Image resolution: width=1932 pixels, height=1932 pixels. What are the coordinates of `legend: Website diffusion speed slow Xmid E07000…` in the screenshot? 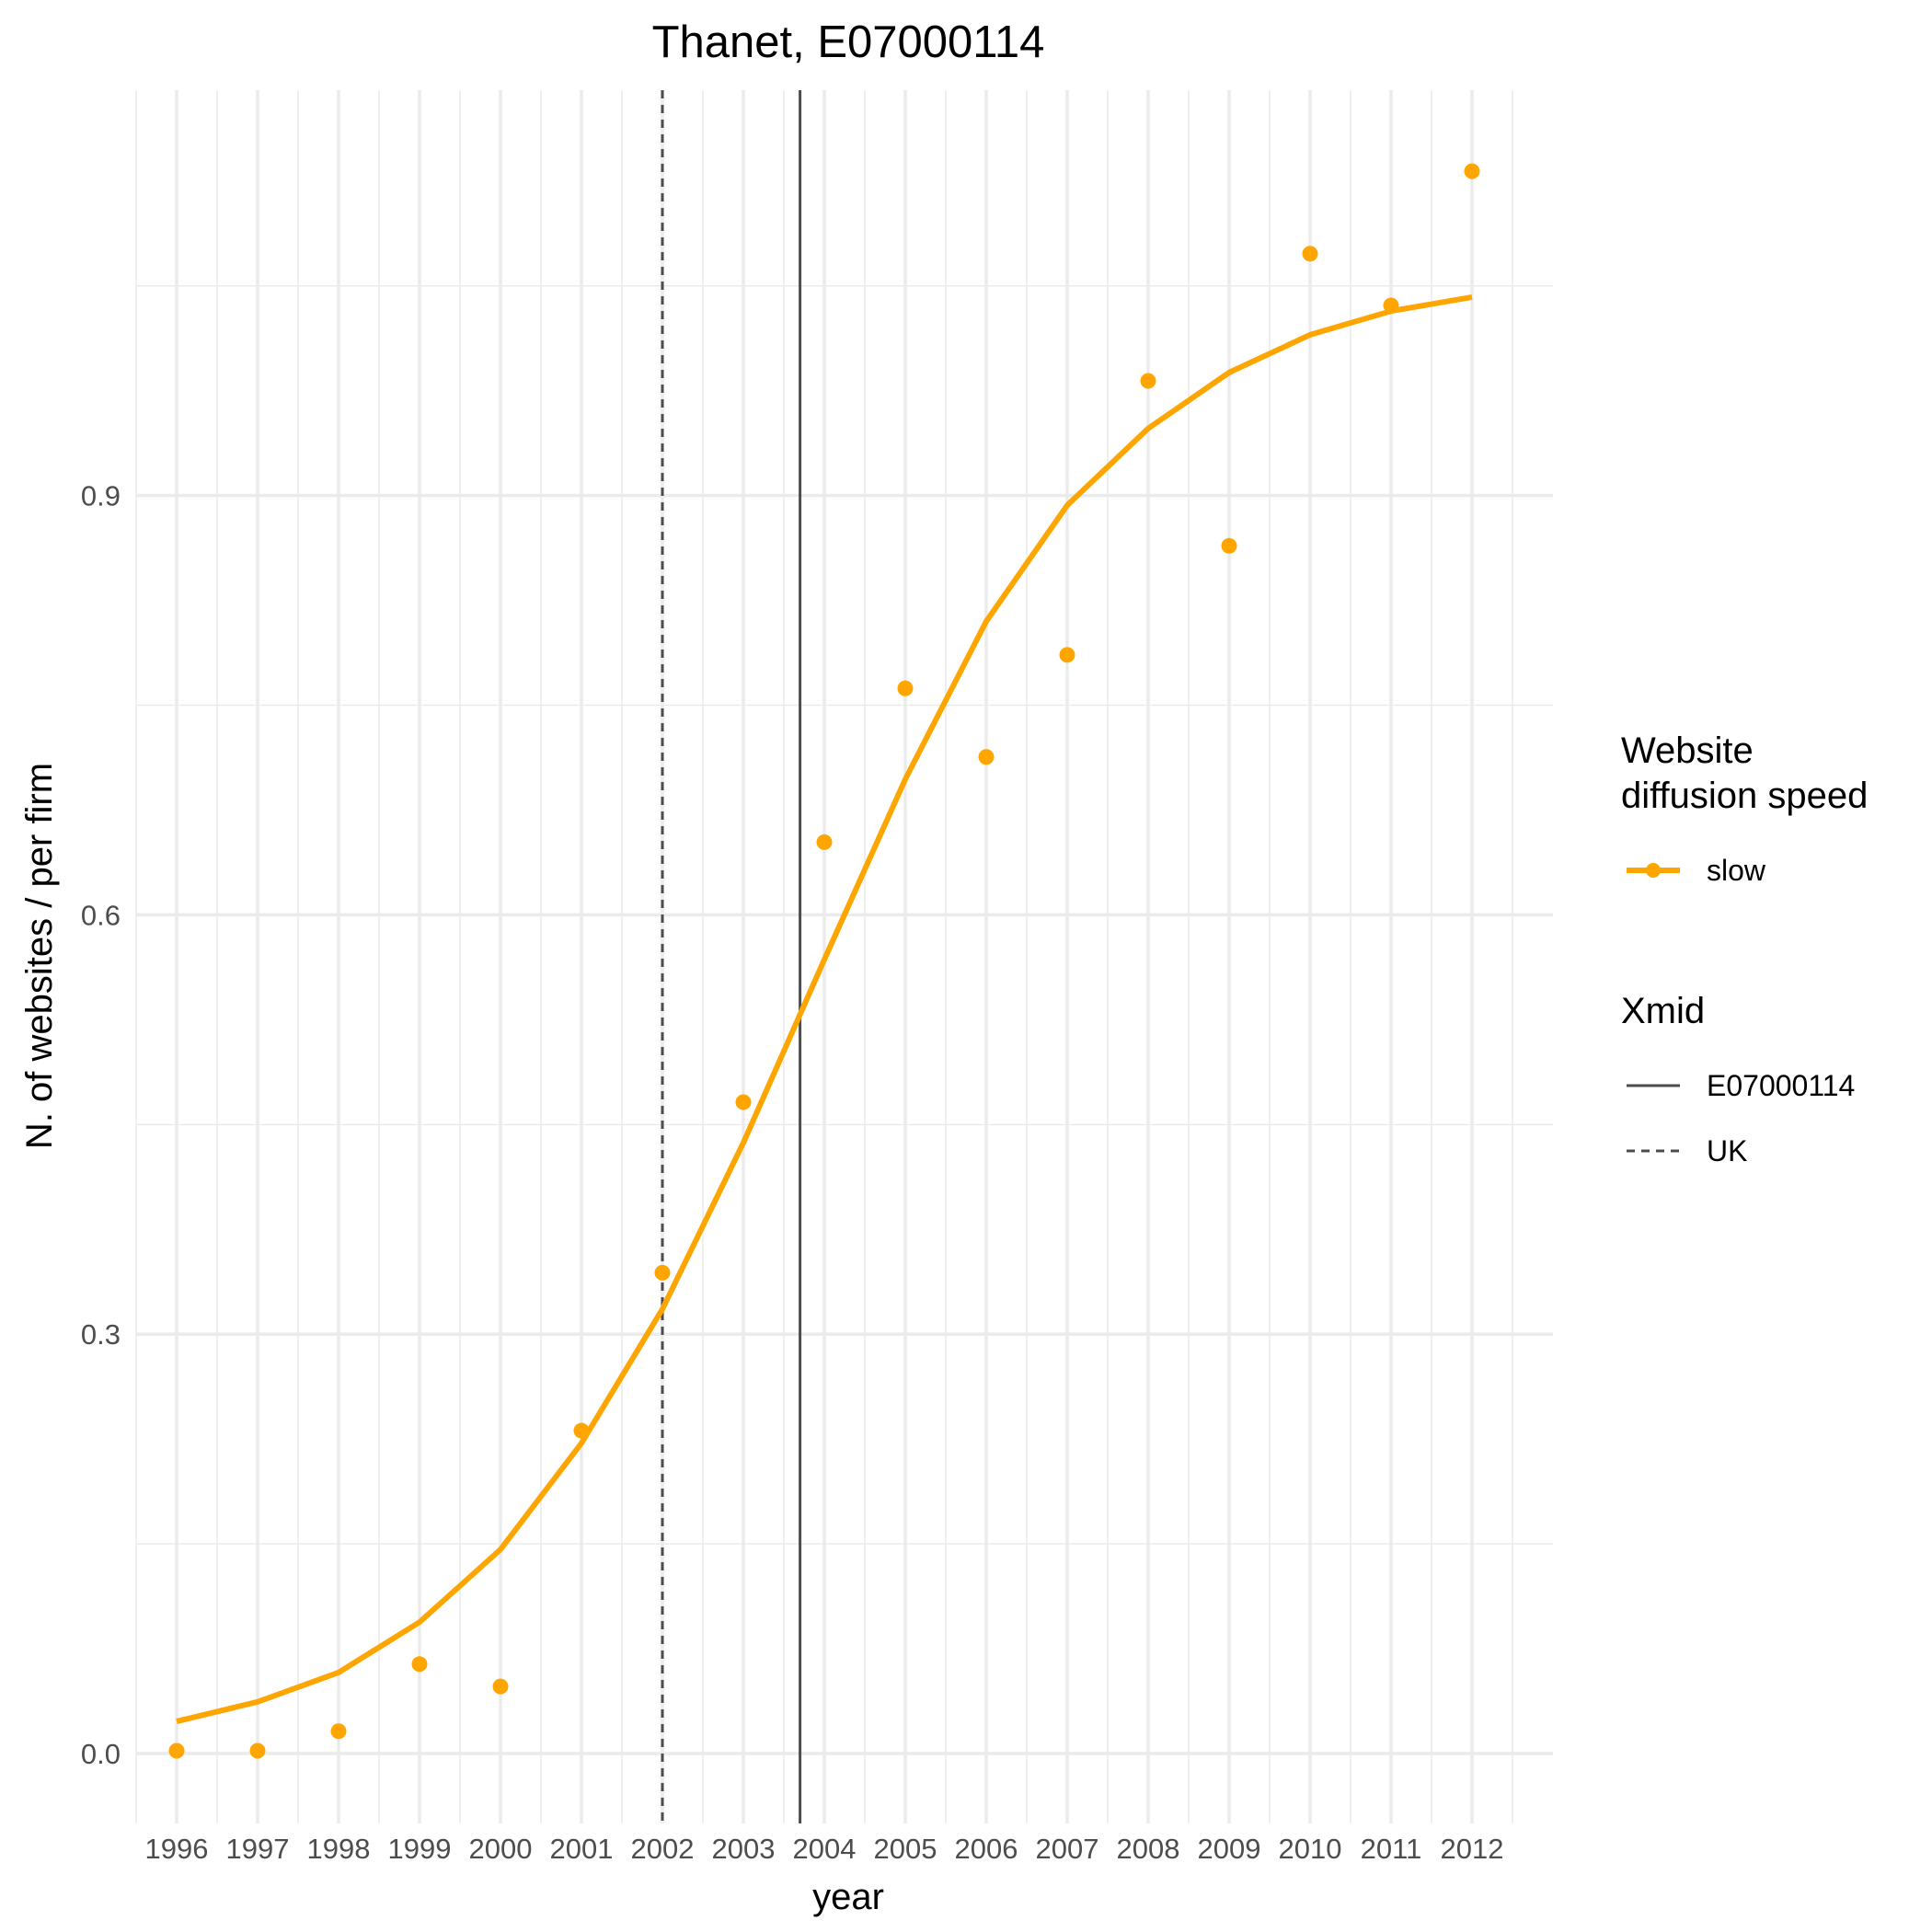 It's located at (1744, 949).